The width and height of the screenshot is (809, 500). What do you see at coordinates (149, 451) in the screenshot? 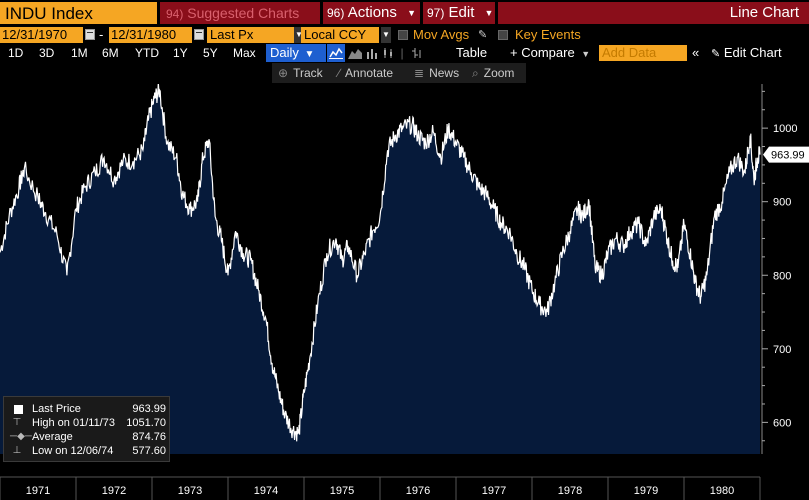
I see `legend-low-value: 577.60` at bounding box center [149, 451].